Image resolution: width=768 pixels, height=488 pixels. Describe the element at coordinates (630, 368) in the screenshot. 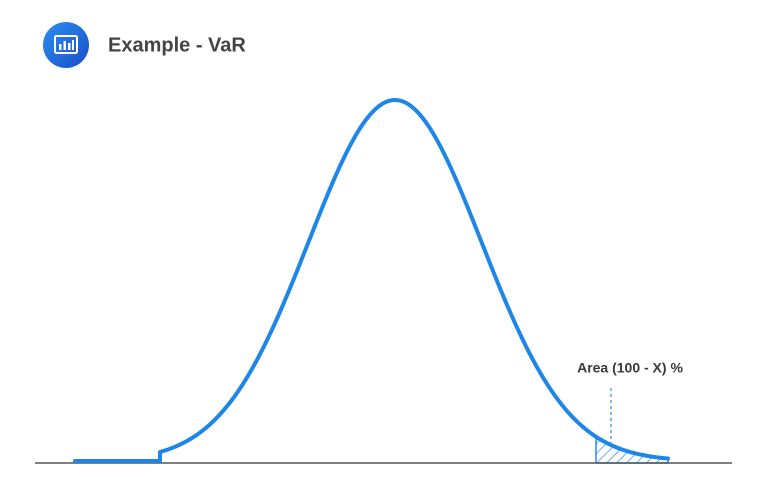

I see `area-label: Area (100 - X) %` at that location.